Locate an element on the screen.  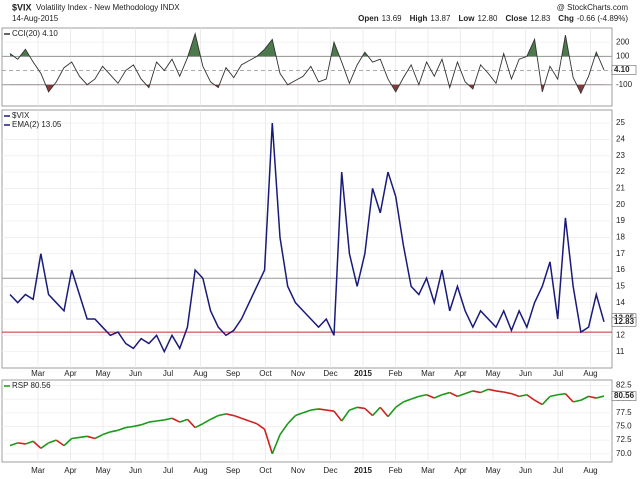
legend-label: $VIX is located at coordinates (21, 115).